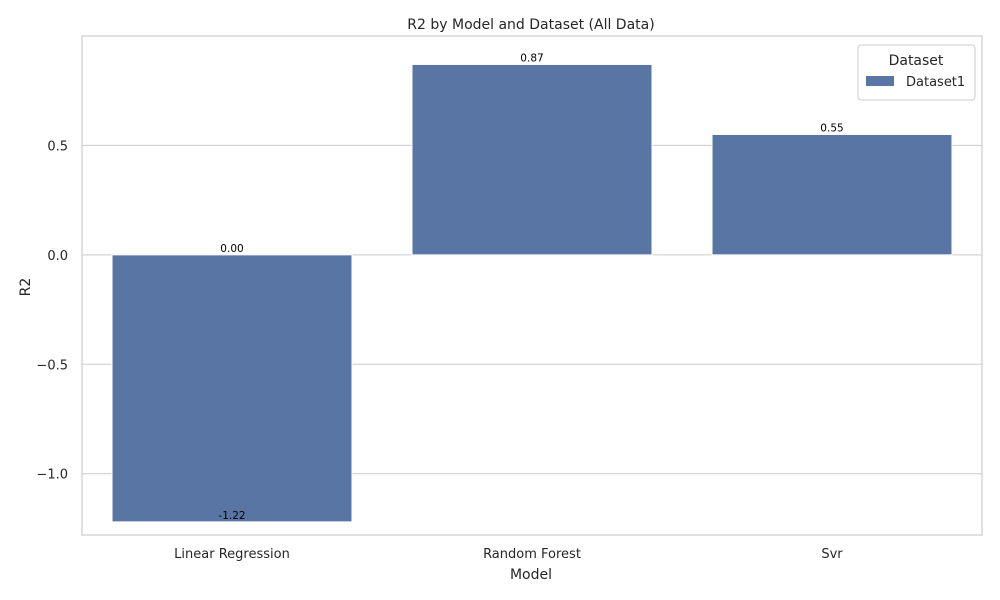 This screenshot has width=1000, height=600. Describe the element at coordinates (532, 554) in the screenshot. I see `x-tick-label: Random Forest` at that location.